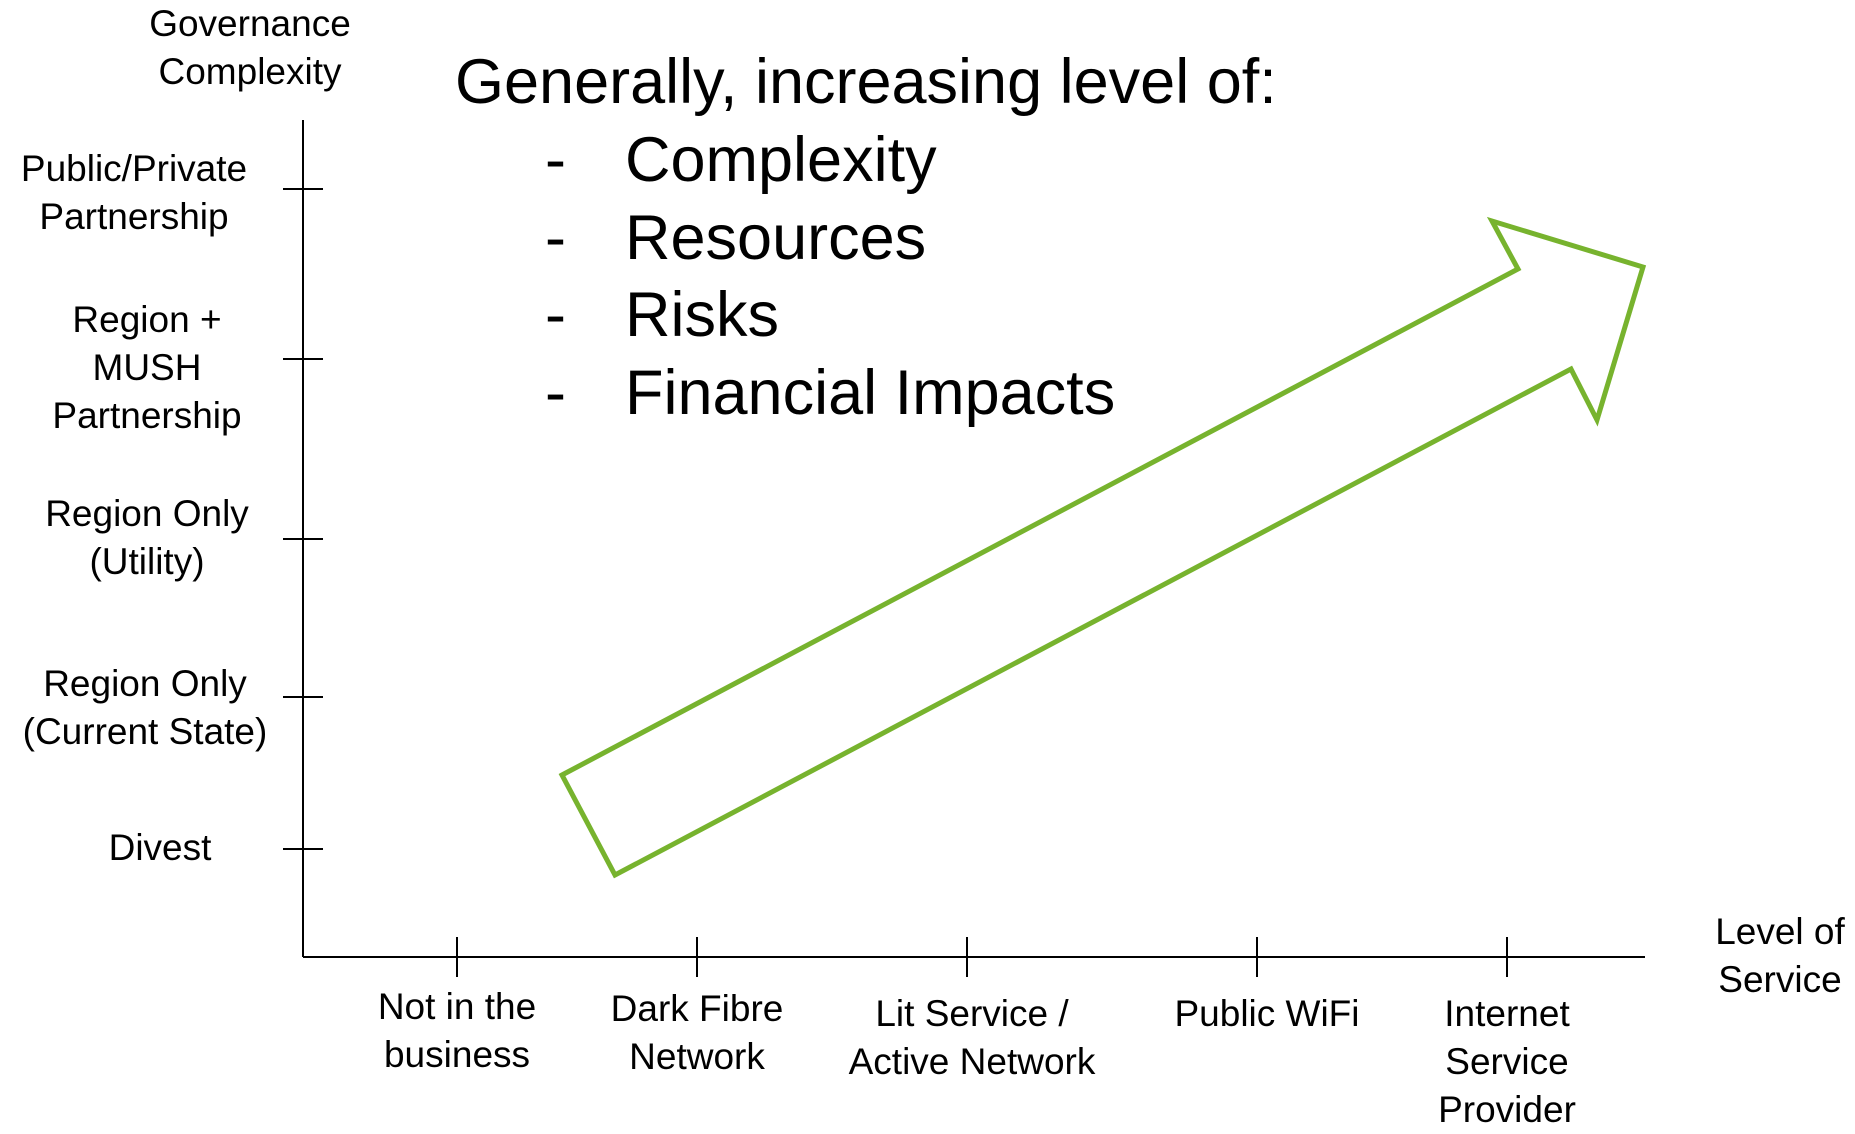  I want to click on bullet-text: Resources, so click(776, 237).